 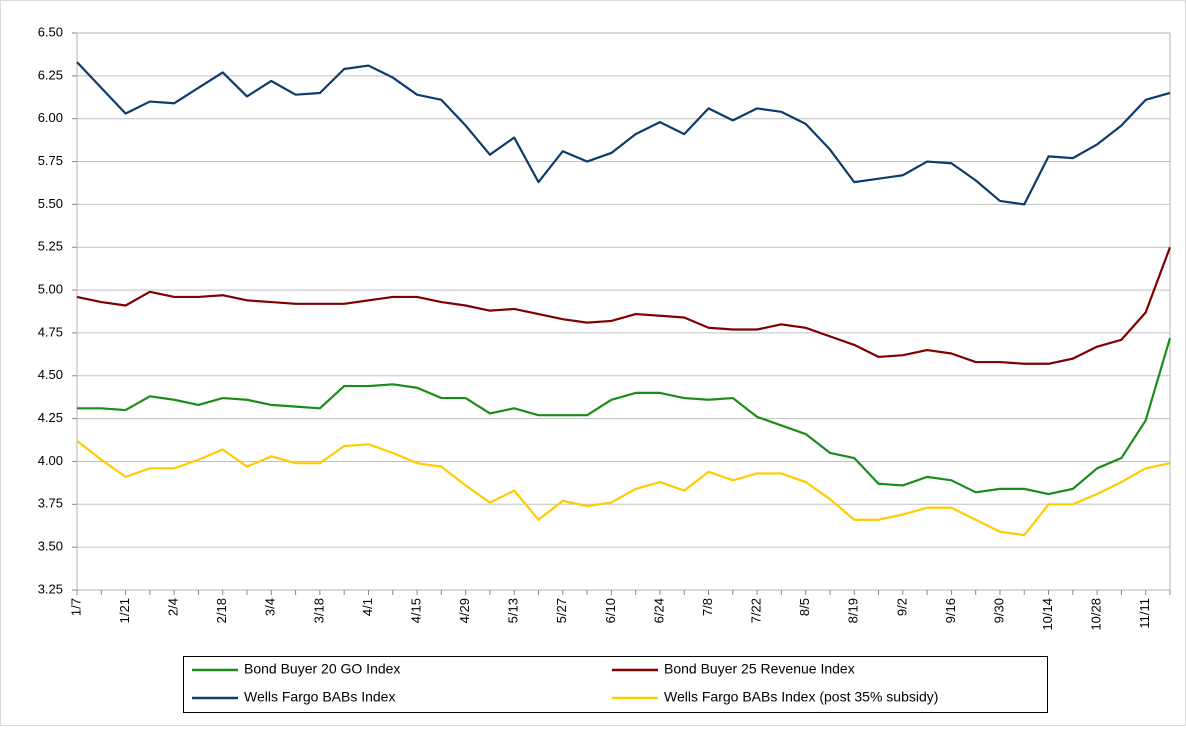 What do you see at coordinates (221, 610) in the screenshot?
I see `x-tick-label: 2/18` at bounding box center [221, 610].